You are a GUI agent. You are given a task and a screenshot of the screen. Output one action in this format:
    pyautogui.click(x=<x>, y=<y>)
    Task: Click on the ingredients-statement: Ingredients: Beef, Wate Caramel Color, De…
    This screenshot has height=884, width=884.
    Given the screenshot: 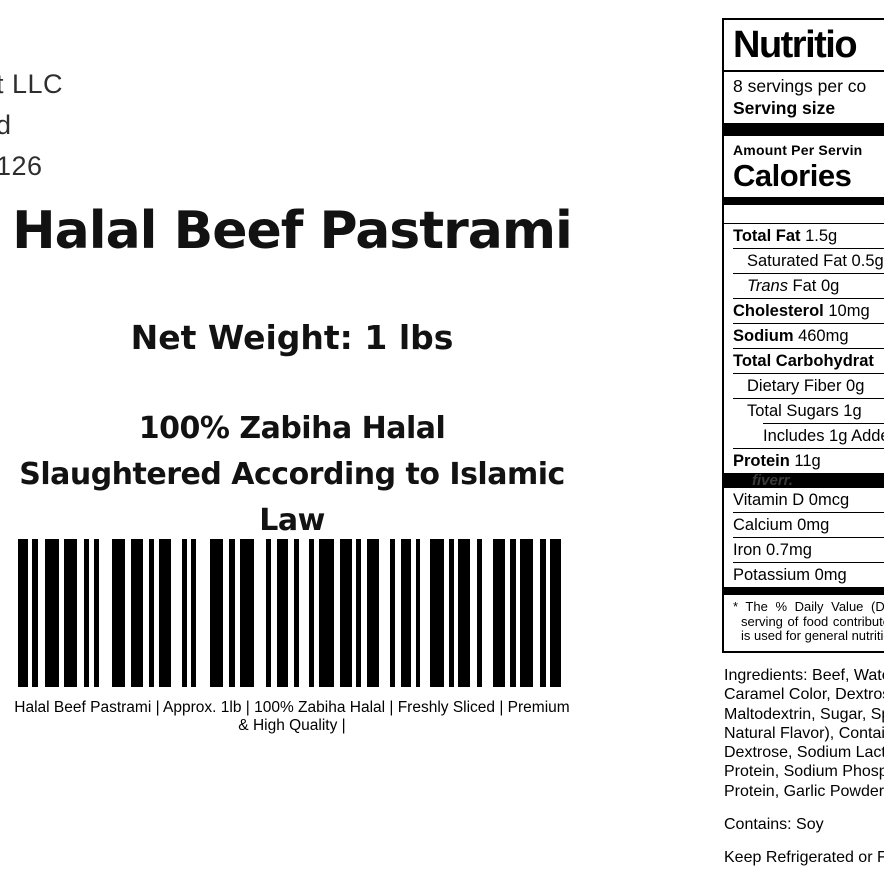 What is the action you would take?
    pyautogui.click(x=804, y=733)
    